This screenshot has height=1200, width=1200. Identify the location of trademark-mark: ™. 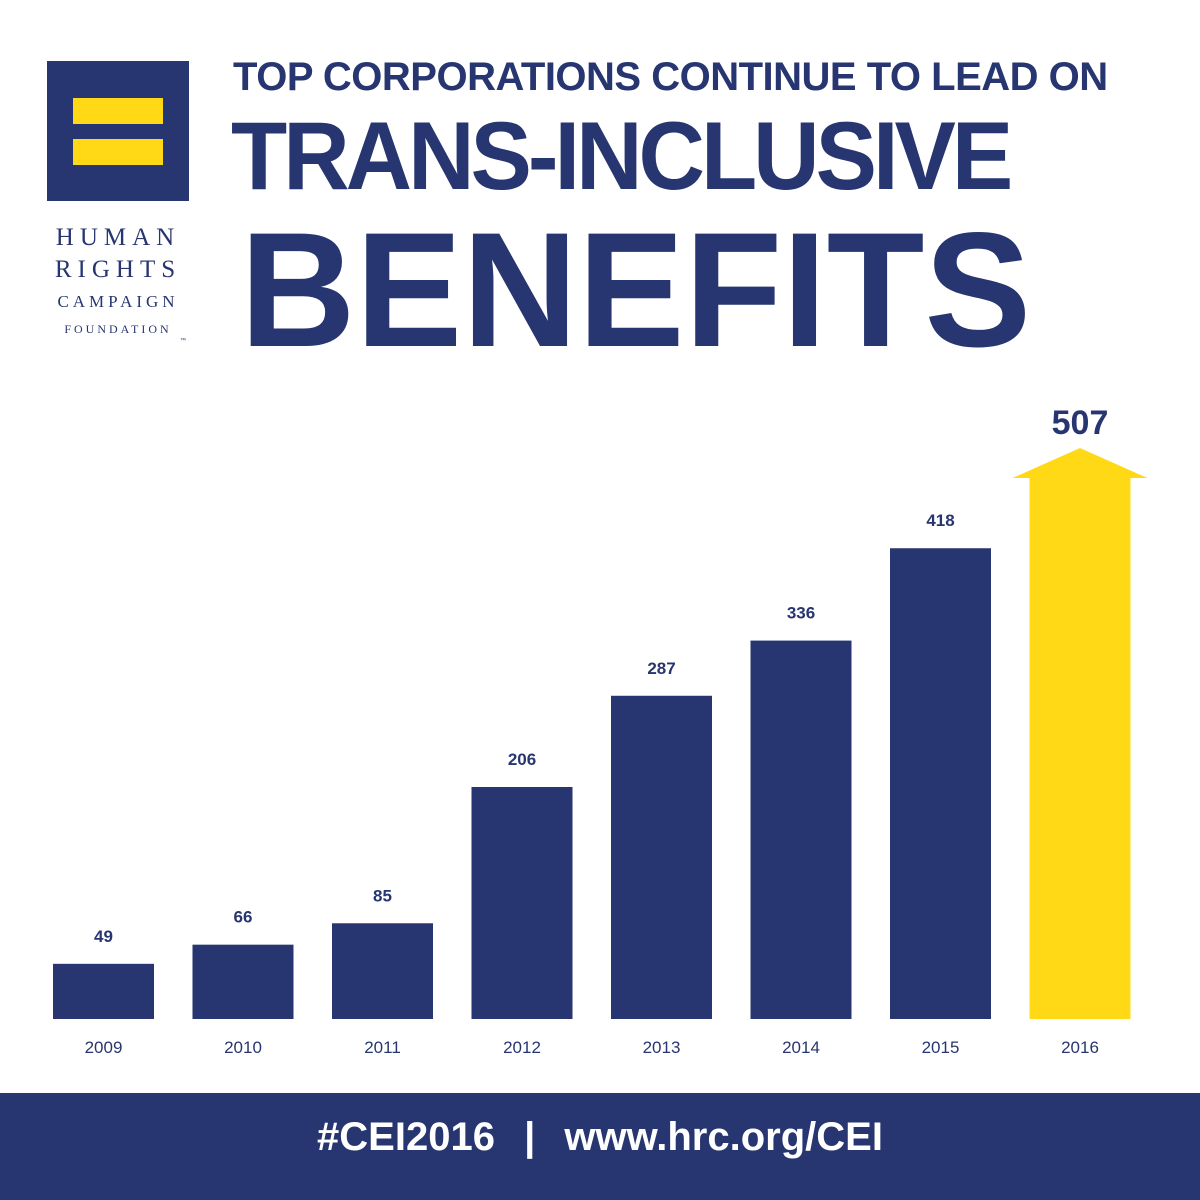
(183, 341).